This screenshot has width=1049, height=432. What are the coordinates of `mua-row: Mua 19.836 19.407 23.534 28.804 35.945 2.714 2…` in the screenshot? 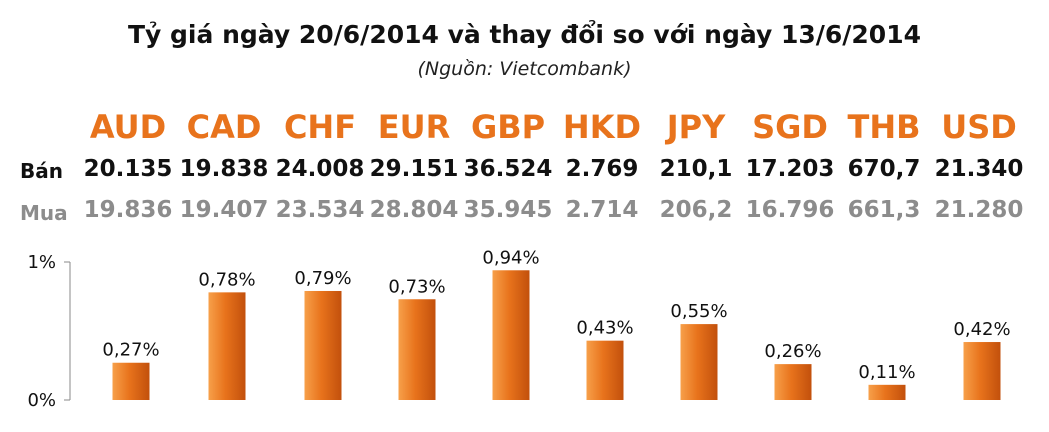 It's located at (524, 217).